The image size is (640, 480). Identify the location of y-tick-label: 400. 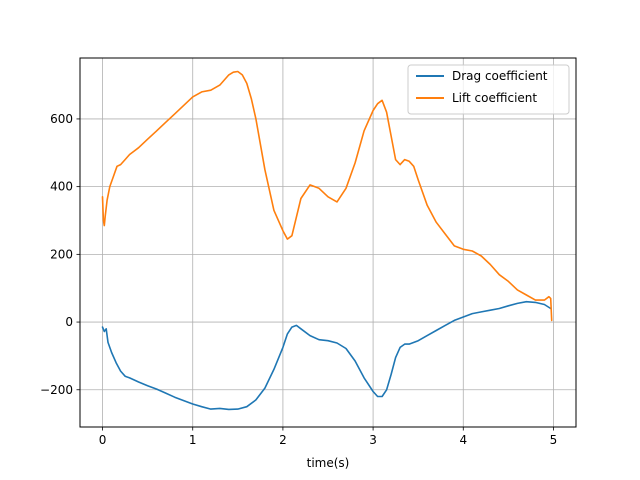
(61, 187).